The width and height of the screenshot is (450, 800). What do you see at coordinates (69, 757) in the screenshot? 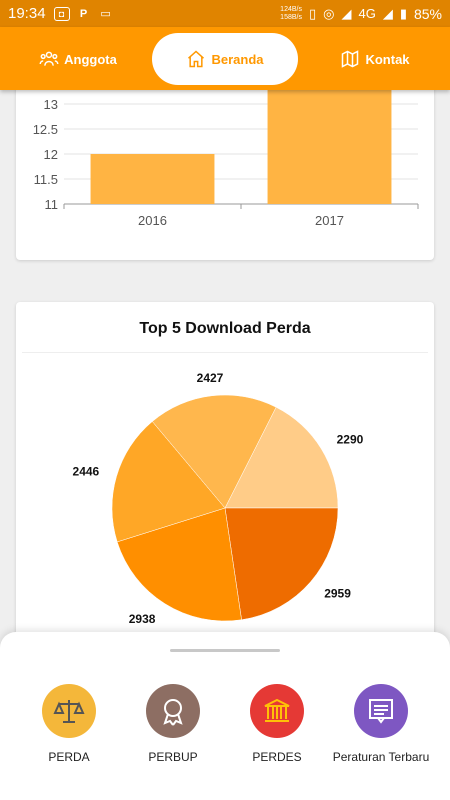
I see `menu-label: PERDA` at bounding box center [69, 757].